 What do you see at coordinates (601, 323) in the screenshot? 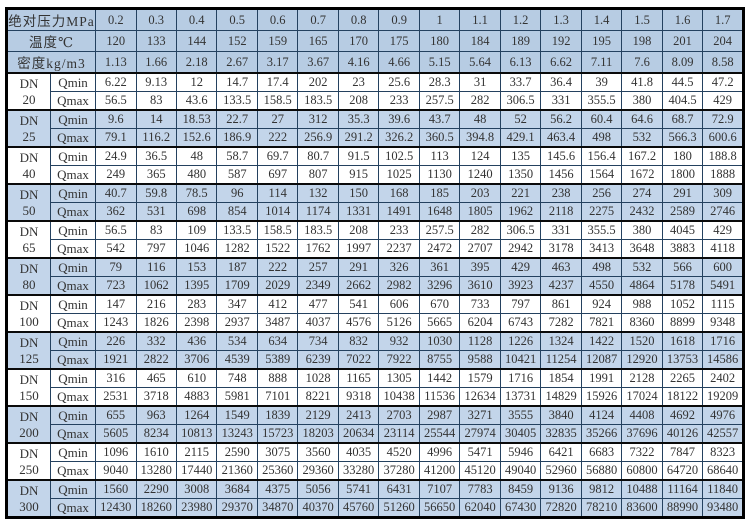
I see `qmax-value-cell: 7821` at bounding box center [601, 323].